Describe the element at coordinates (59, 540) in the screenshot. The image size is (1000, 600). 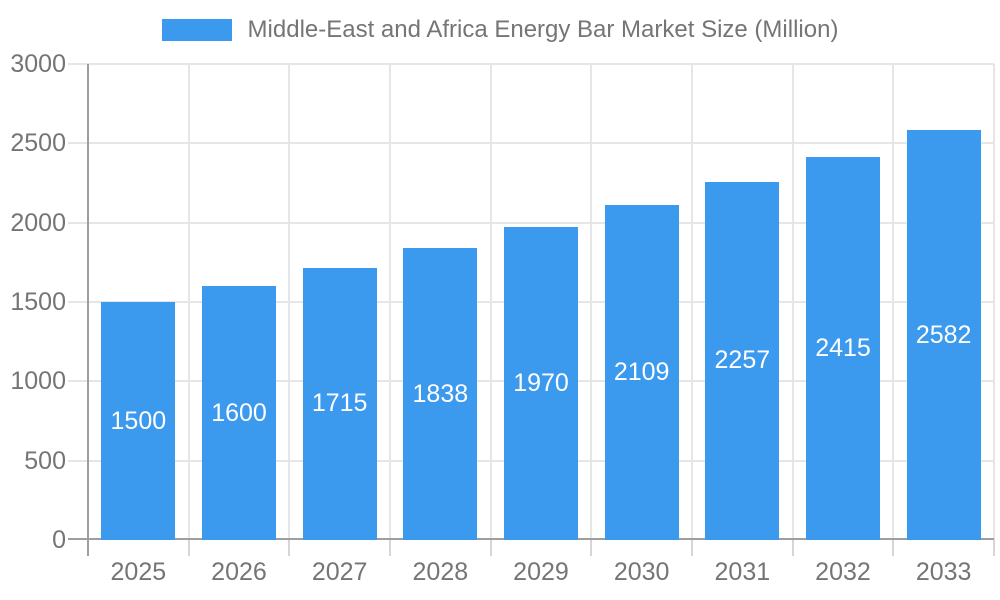
I see `y-tick-label: 0` at that location.